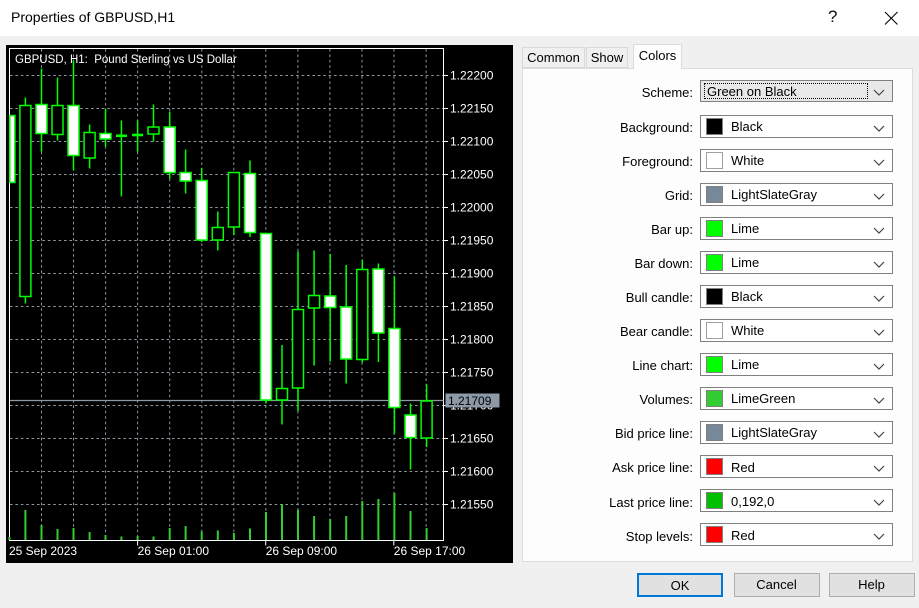 The width and height of the screenshot is (919, 608). Describe the element at coordinates (470, 401) in the screenshot. I see `svg-text: 1.21709` at that location.